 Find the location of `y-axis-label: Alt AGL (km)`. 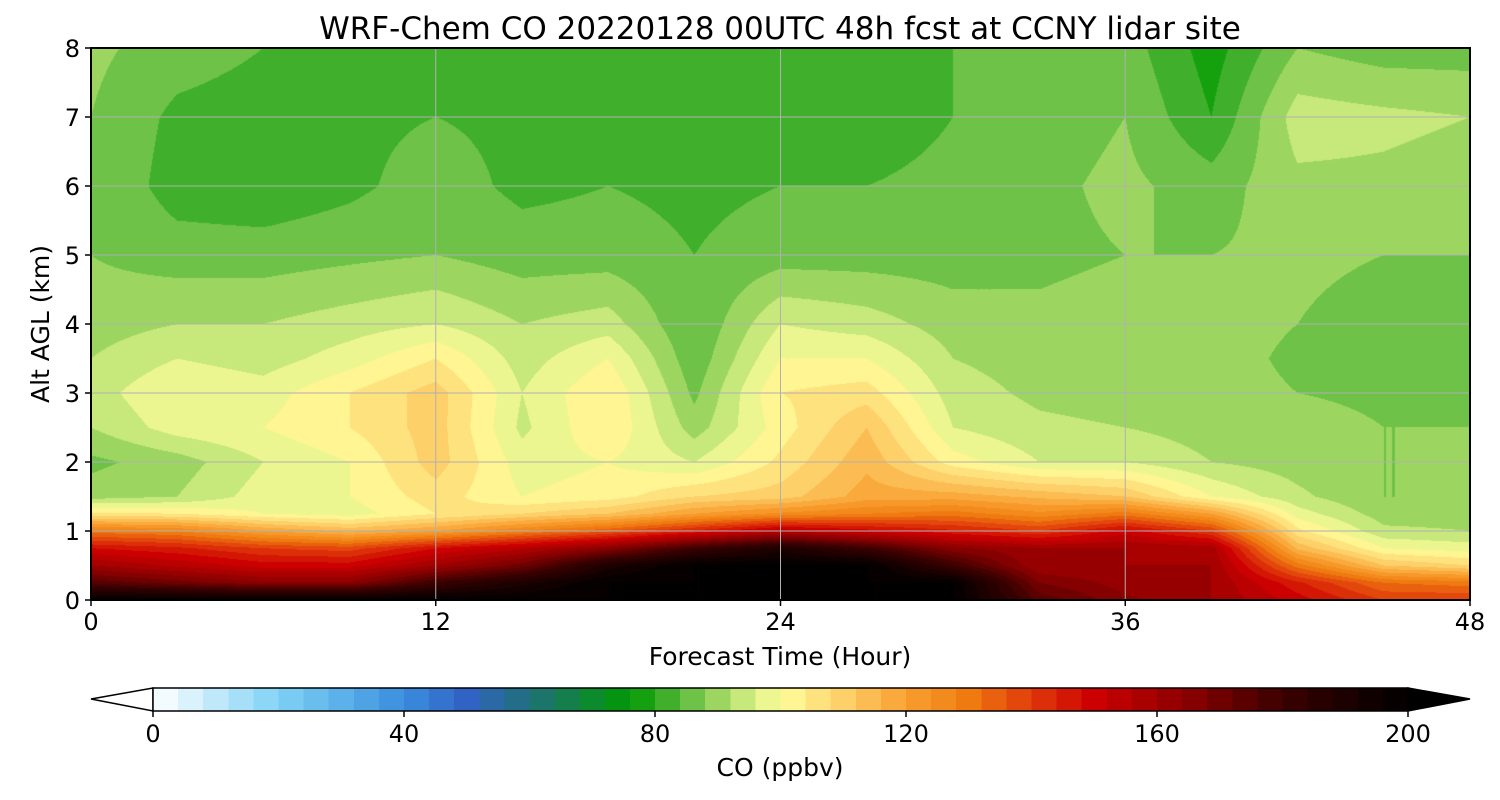

y-axis-label: Alt AGL (km) is located at coordinates (40, 324).